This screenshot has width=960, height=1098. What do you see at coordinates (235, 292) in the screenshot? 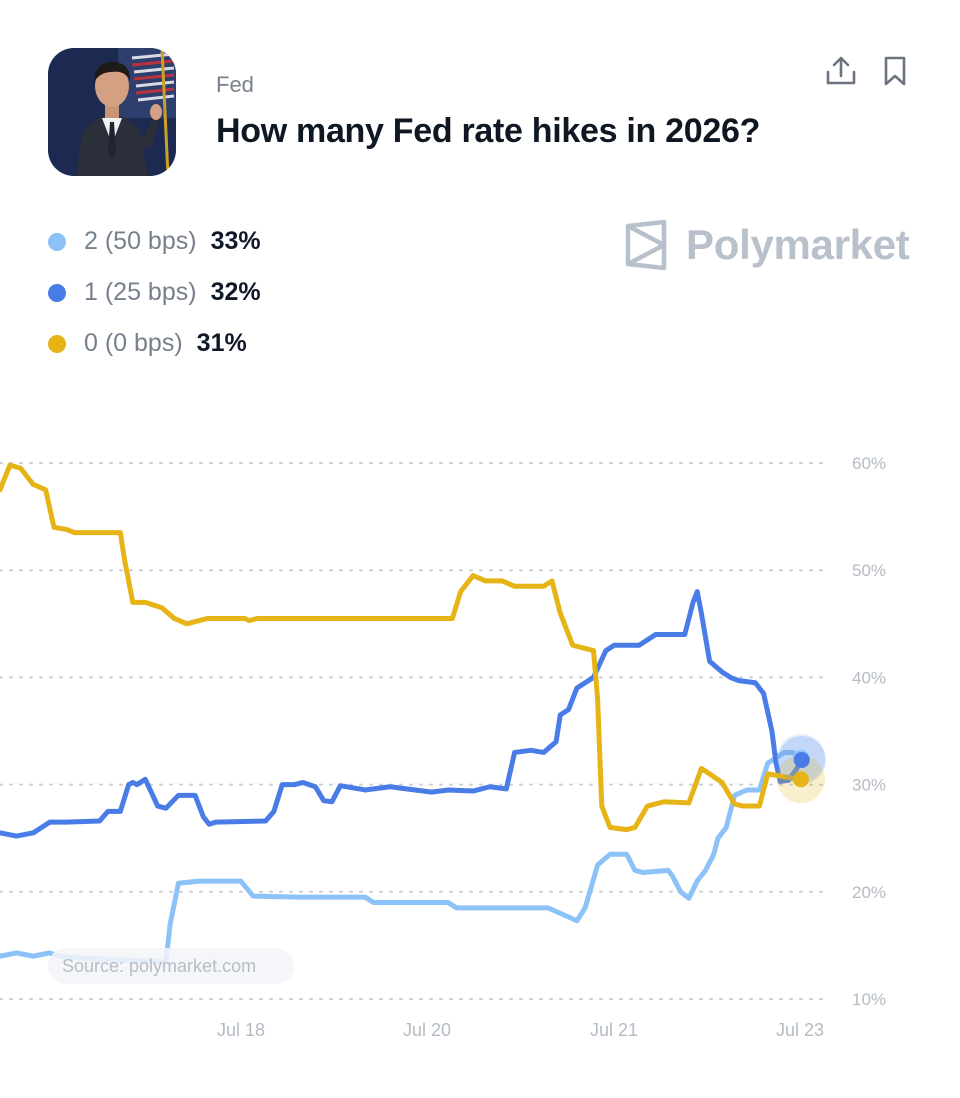
I see `legend-value: 32%` at bounding box center [235, 292].